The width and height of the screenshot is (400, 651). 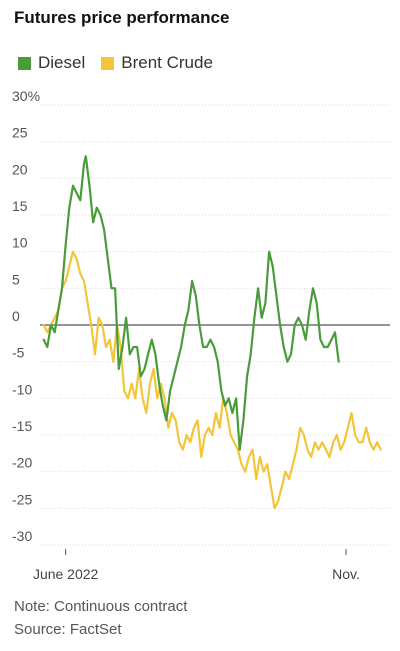 I want to click on legend: Diesel Brent Crude, so click(x=123, y=63).